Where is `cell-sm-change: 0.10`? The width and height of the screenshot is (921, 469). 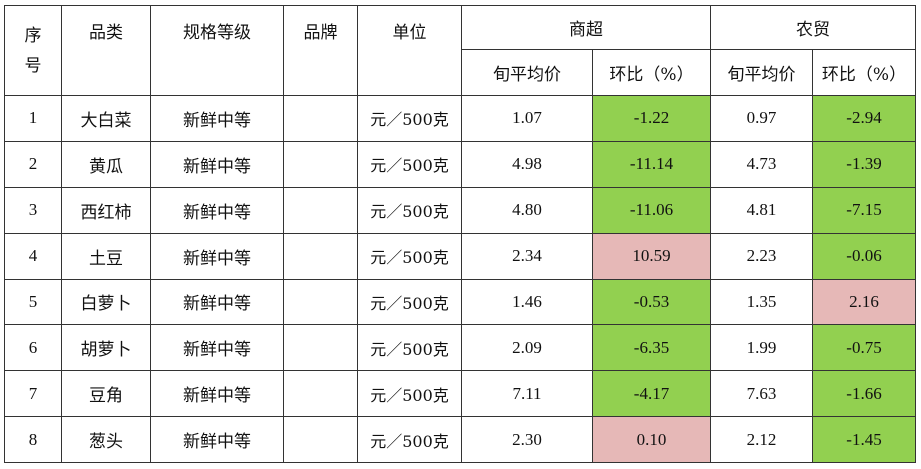 cell-sm-change: 0.10 is located at coordinates (651, 439).